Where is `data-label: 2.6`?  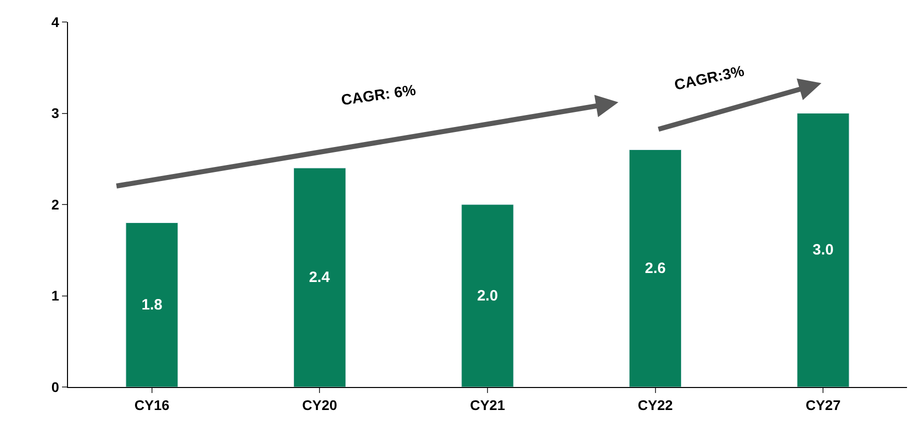 data-label: 2.6 is located at coordinates (655, 268).